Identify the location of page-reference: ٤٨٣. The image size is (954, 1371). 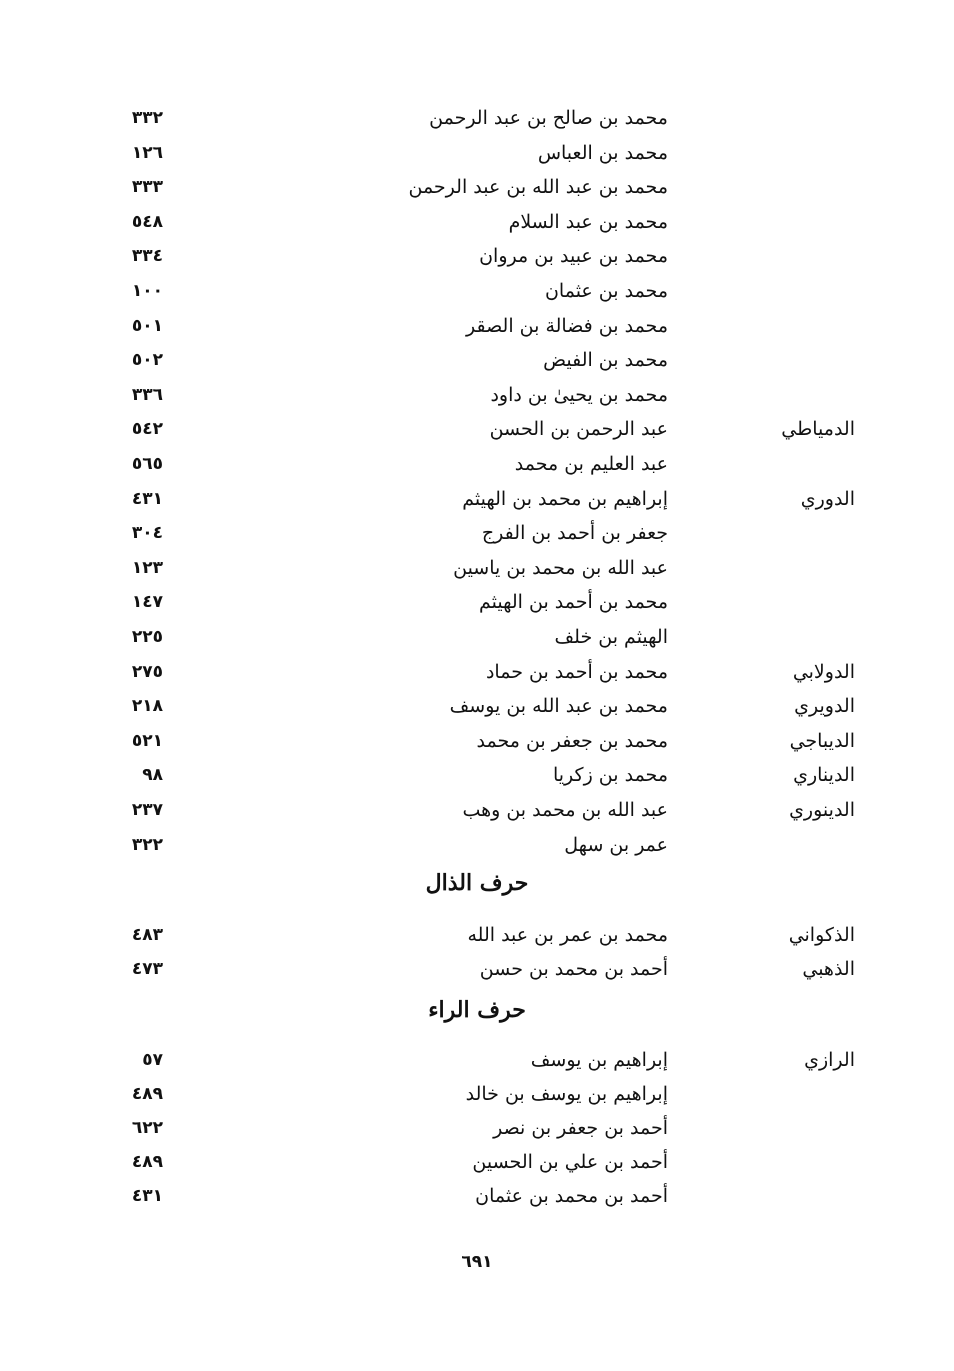
(147, 935).